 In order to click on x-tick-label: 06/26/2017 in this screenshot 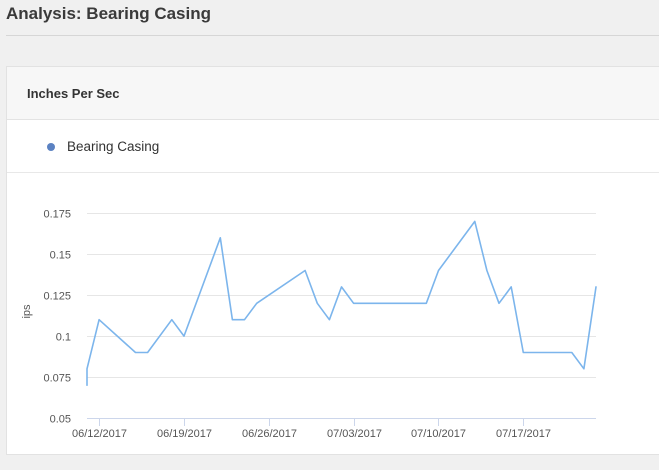, I will do `click(269, 434)`.